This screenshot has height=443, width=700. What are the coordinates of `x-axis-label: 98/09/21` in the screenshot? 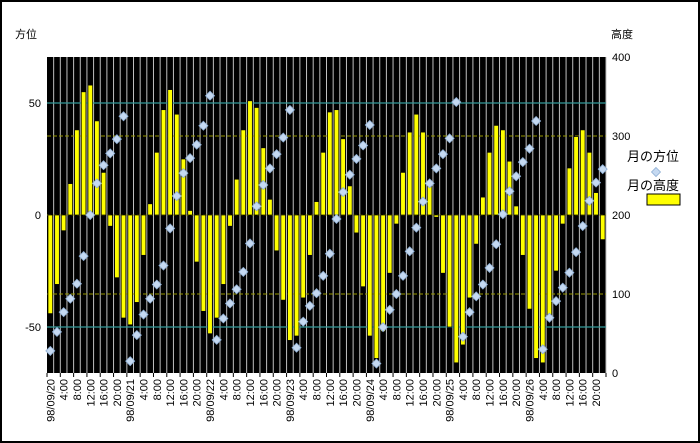 It's located at (131, 400).